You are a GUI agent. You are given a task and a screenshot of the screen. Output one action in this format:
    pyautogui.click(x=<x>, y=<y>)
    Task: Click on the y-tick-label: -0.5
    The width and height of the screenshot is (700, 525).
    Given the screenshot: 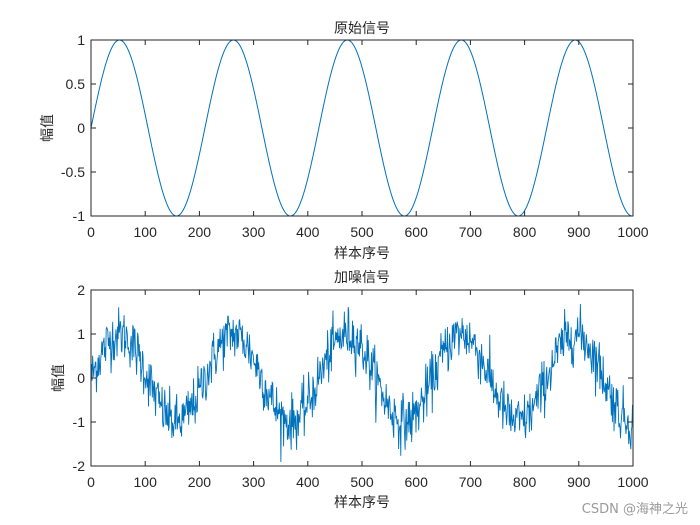 What is the action you would take?
    pyautogui.click(x=73, y=172)
    